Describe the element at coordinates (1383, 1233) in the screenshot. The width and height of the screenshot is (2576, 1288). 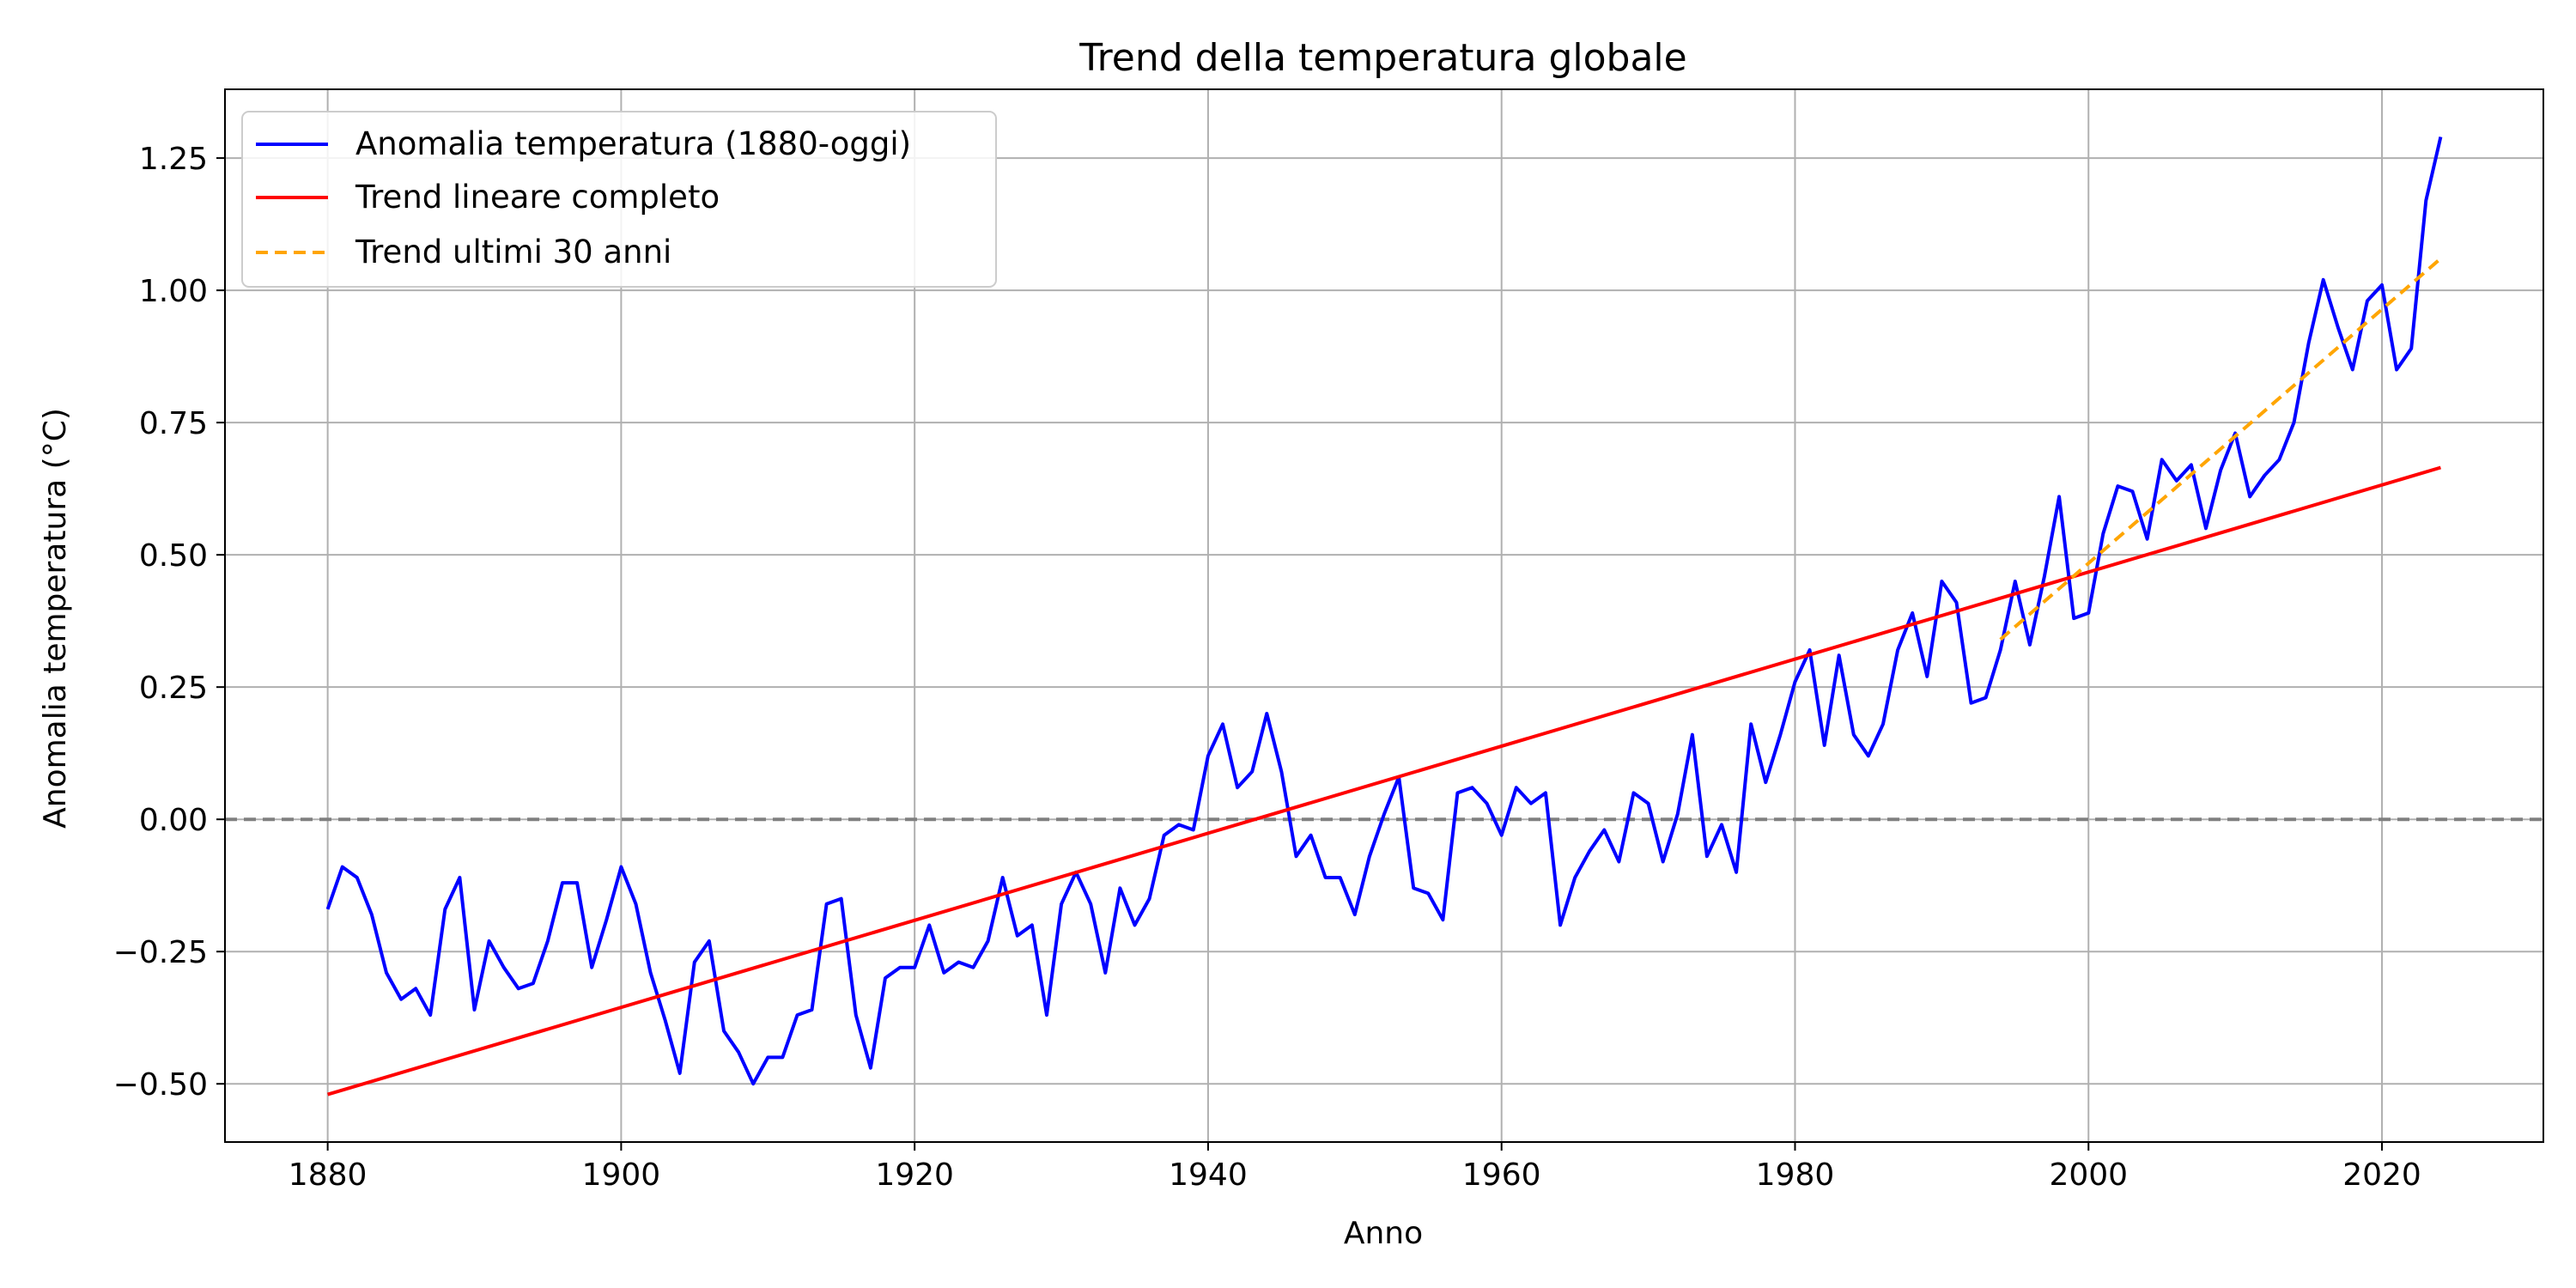
I see `x-axis-label: Anno` at that location.